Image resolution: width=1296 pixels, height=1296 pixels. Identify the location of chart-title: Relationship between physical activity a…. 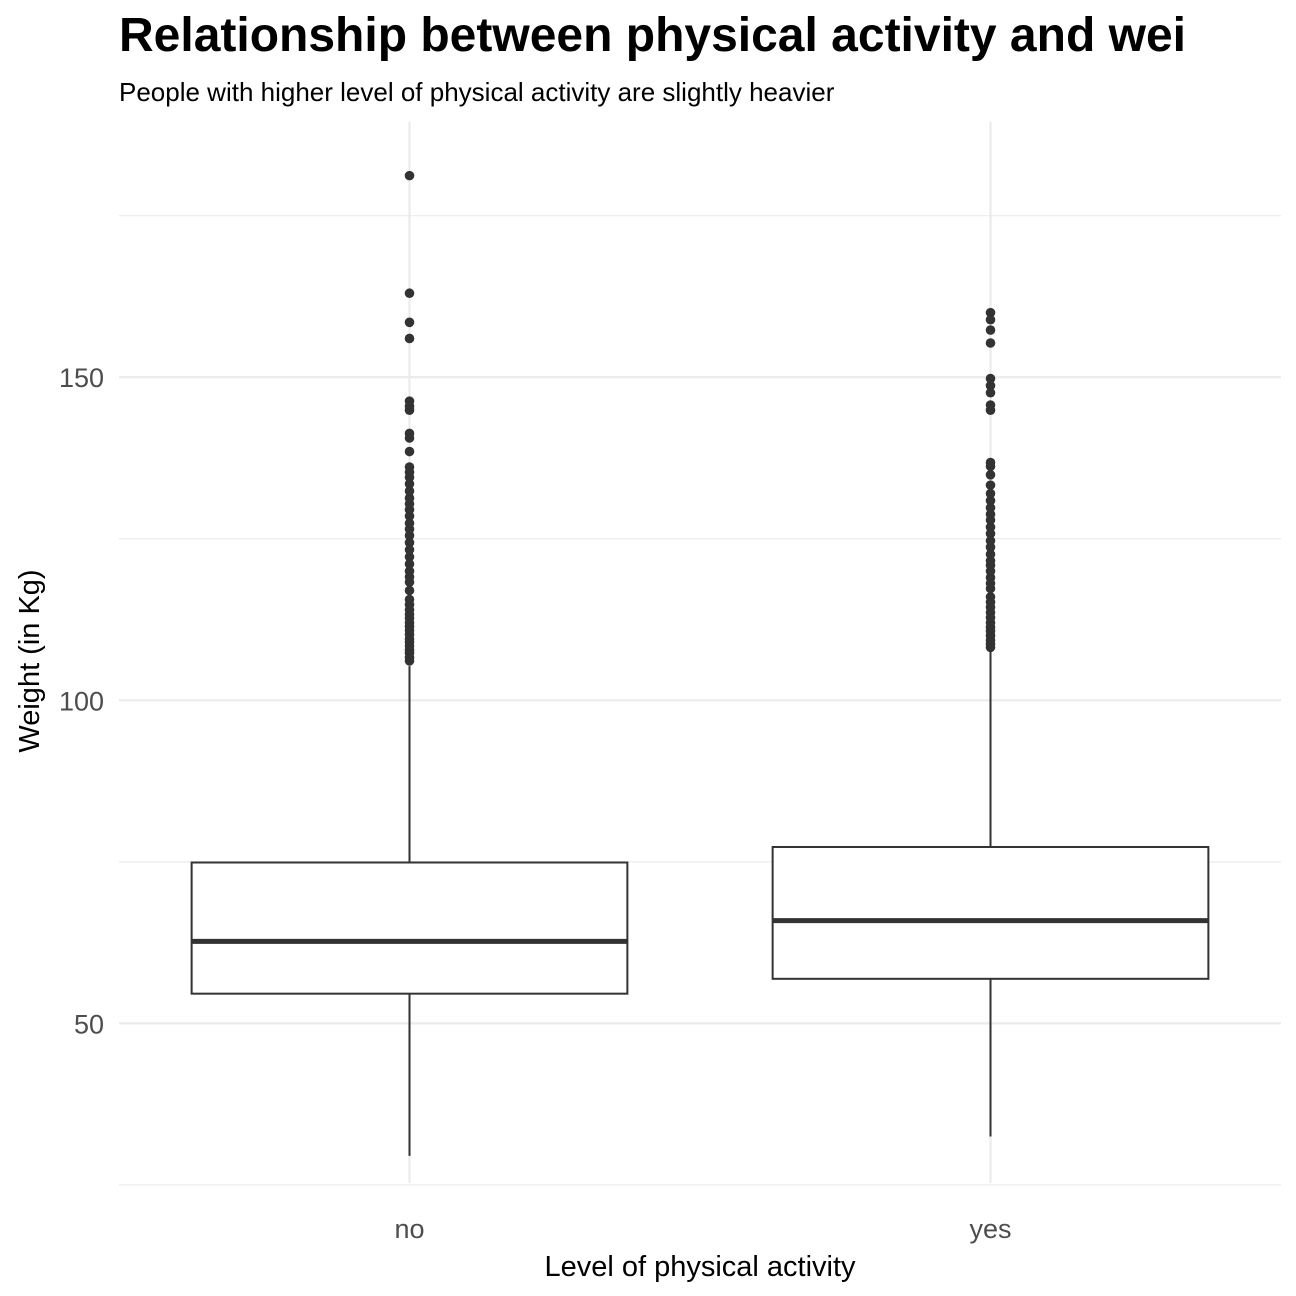
(652, 35).